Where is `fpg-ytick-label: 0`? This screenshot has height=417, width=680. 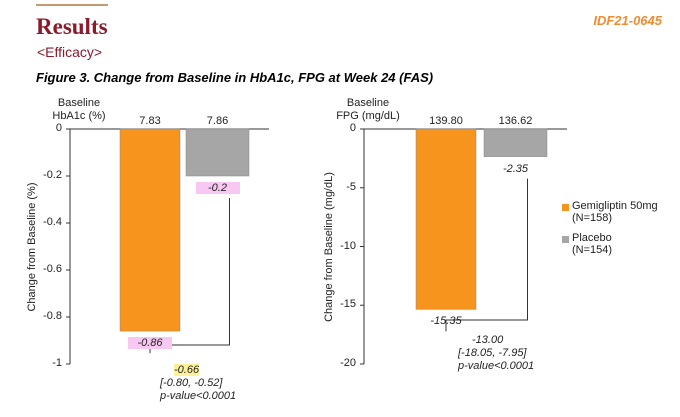 fpg-ytick-label: 0 is located at coordinates (352, 128).